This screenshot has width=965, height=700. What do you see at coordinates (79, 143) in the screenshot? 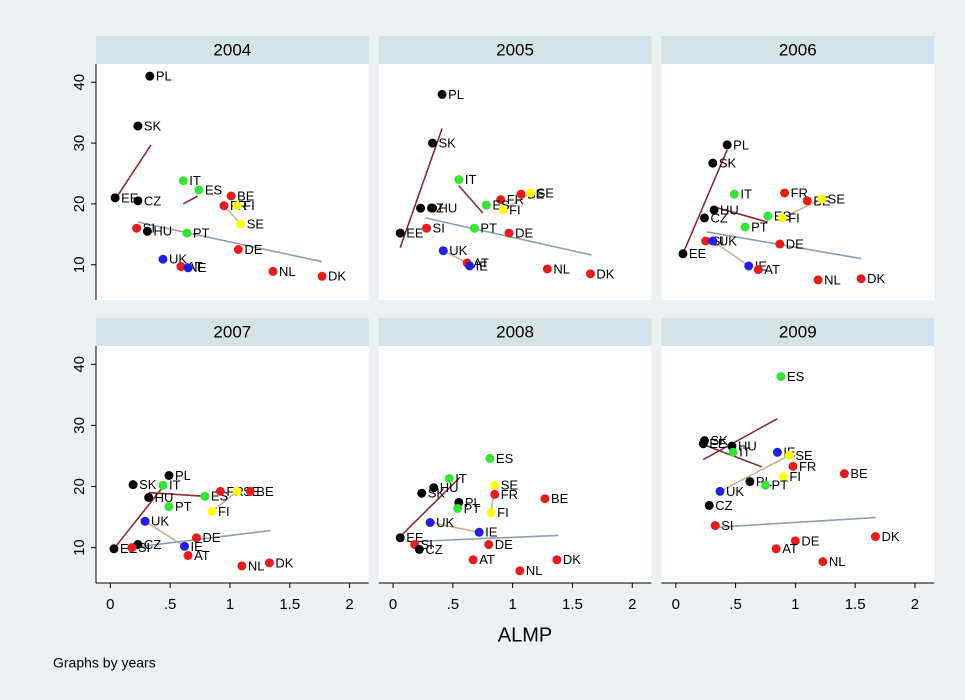
I see `y-tick-label: 30` at bounding box center [79, 143].